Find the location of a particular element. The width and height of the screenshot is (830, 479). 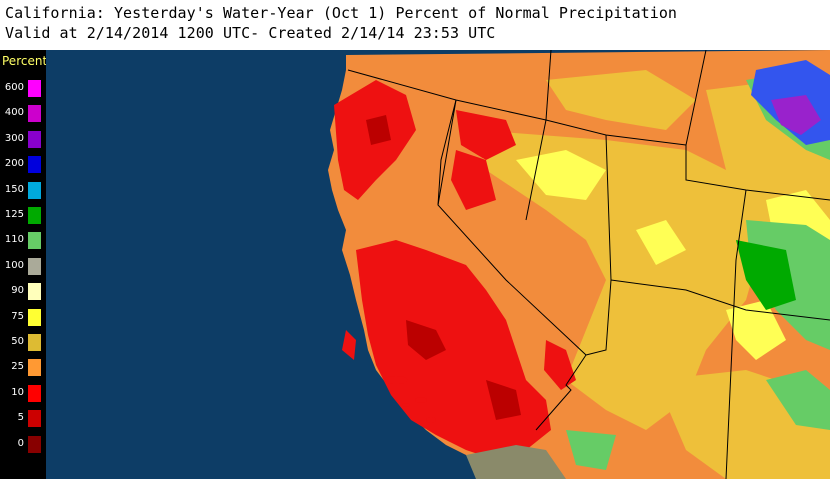

channel-islands is located at coordinates (410, 399).